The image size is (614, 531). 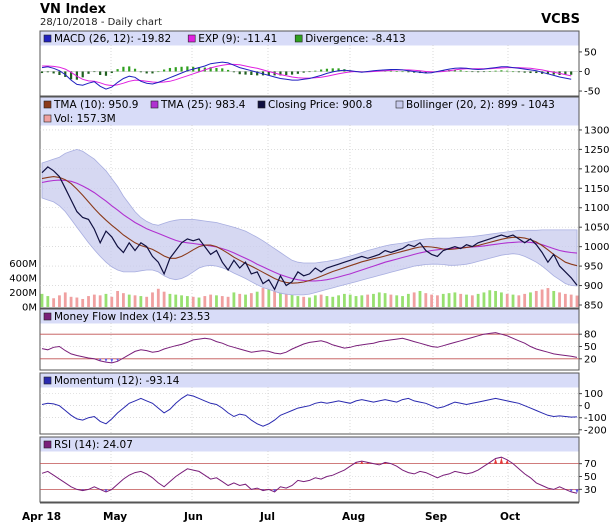 What do you see at coordinates (309, 316) in the screenshot?
I see `legend-strip-mfi` at bounding box center [309, 316].